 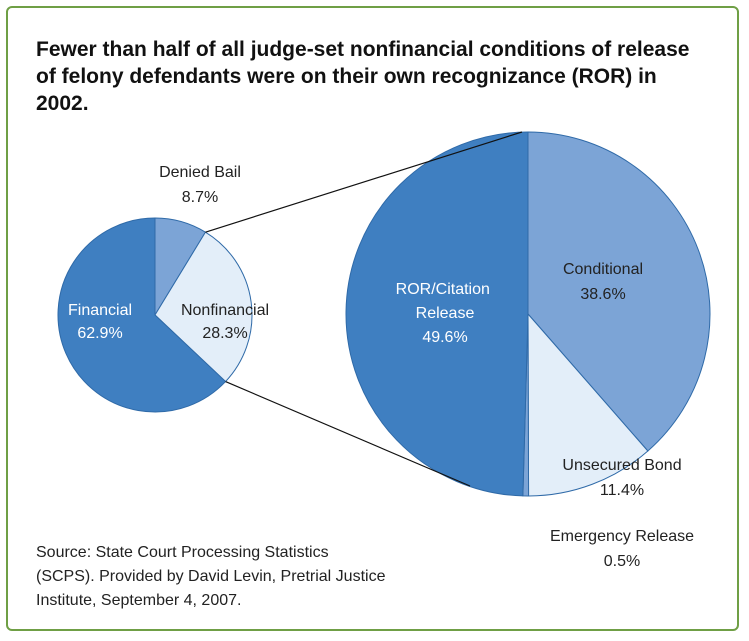 I want to click on slice-value-label: 11.4%, so click(x=622, y=490).